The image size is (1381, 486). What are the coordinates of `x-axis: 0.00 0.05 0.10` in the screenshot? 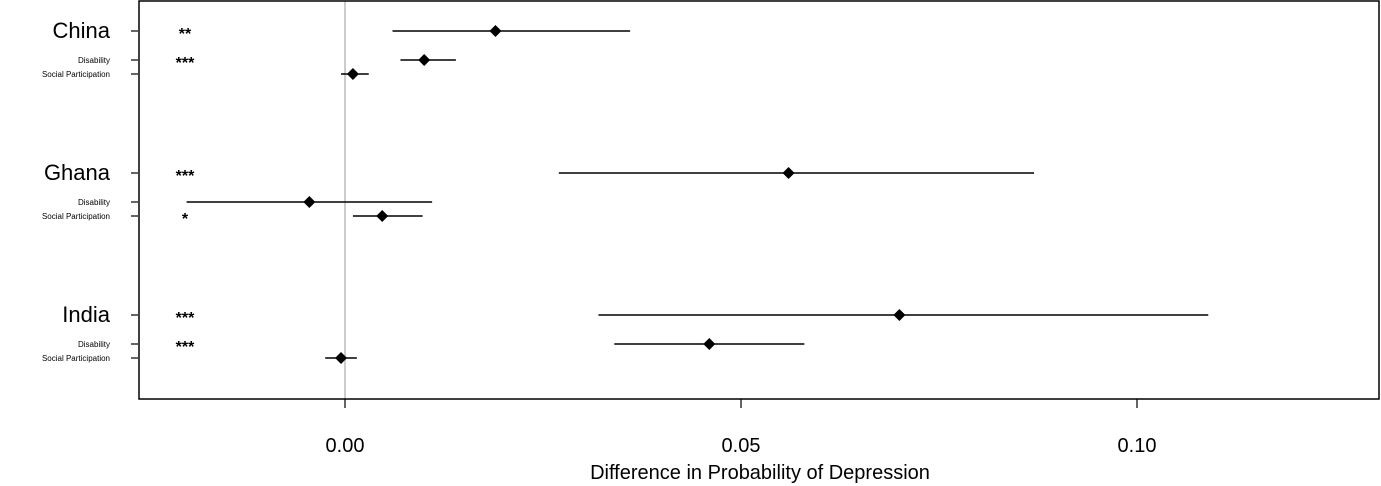 It's located at (741, 428).